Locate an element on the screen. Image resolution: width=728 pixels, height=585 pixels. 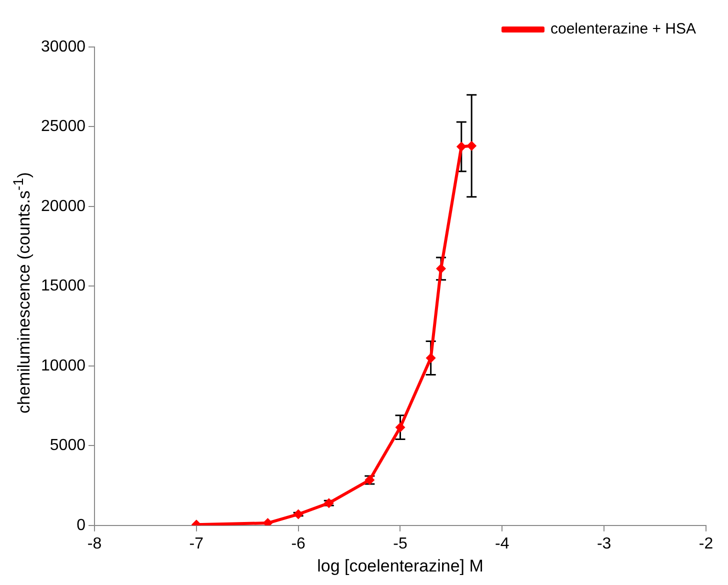
y-tick-label: 25000 is located at coordinates (63, 127).